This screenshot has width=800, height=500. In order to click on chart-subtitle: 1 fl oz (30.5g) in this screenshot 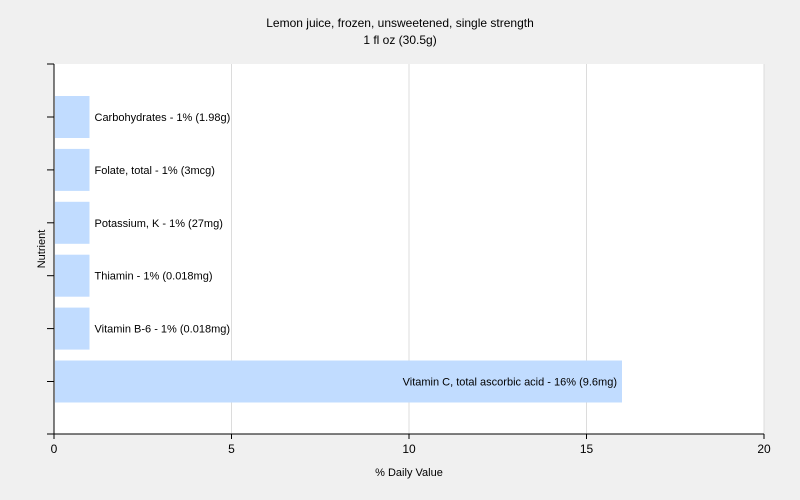, I will do `click(399, 40)`.